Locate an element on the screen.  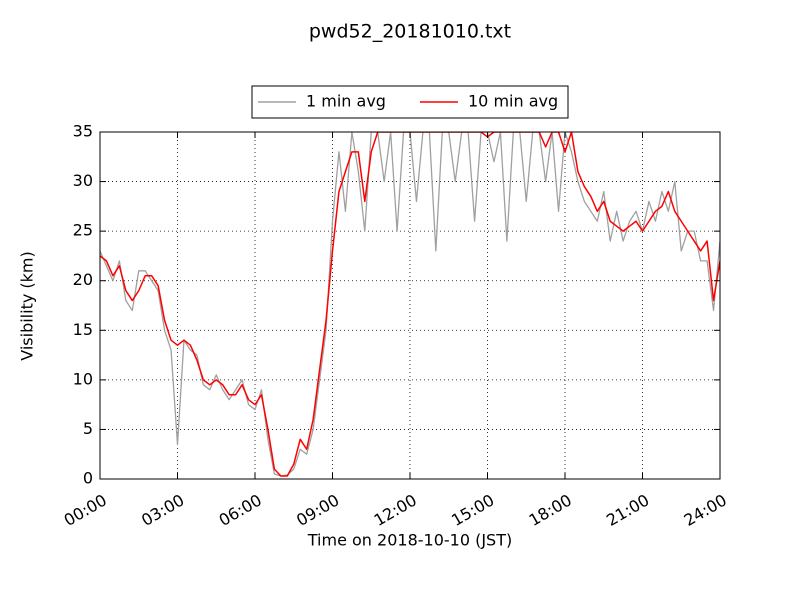
chart-title: pwd52_20181010.txt is located at coordinates (410, 32).